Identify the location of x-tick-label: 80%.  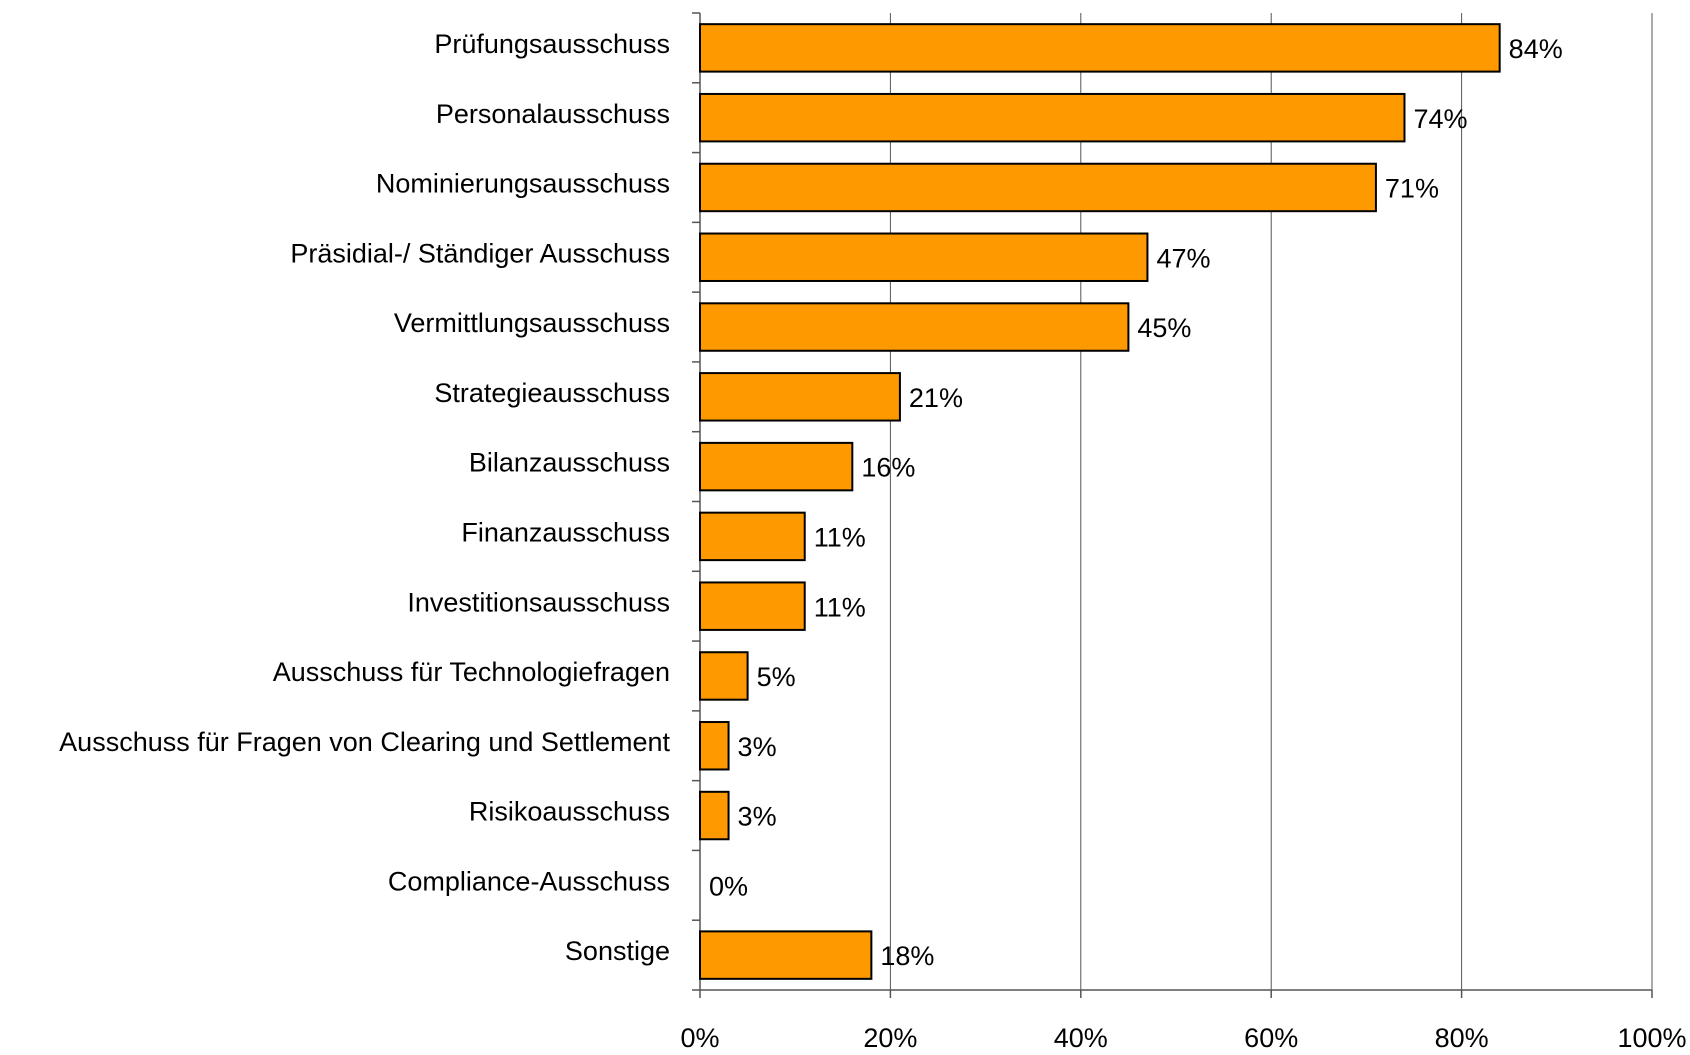
(1462, 1036).